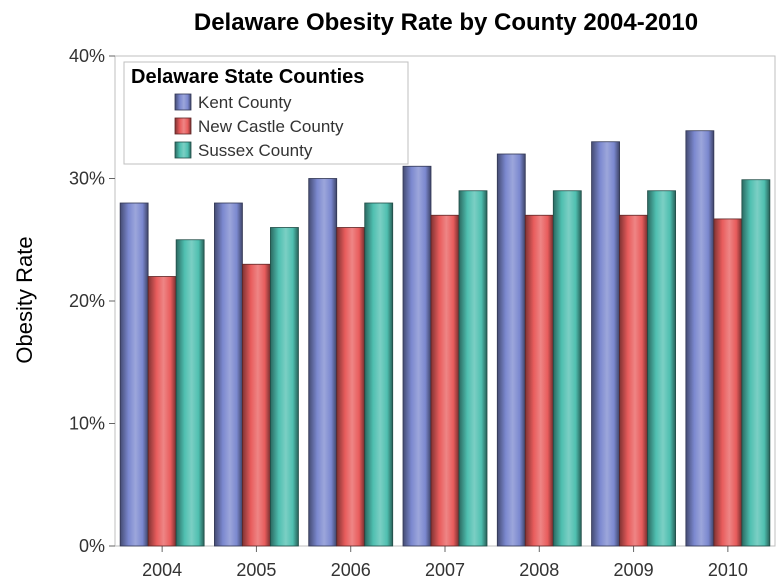 The image size is (776, 585). What do you see at coordinates (87, 179) in the screenshot?
I see `y-tick-label: 30%` at bounding box center [87, 179].